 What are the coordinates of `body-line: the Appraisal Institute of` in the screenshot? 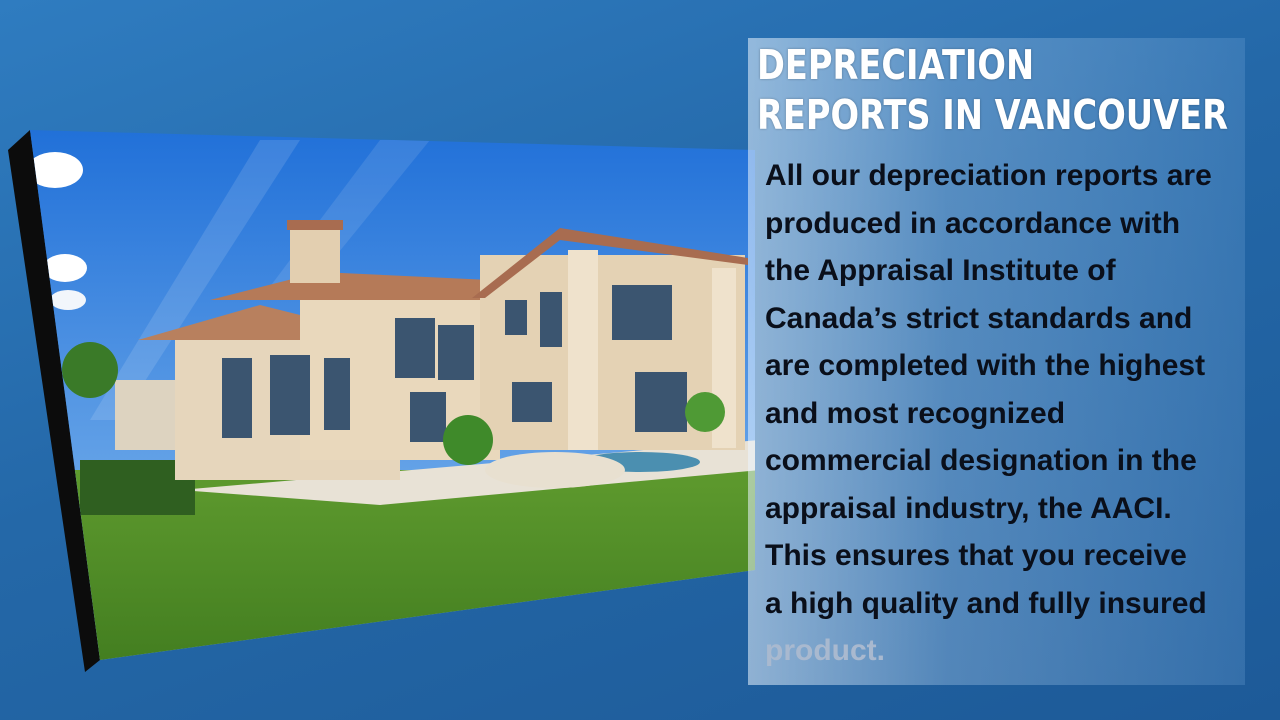 It's located at (940, 270).